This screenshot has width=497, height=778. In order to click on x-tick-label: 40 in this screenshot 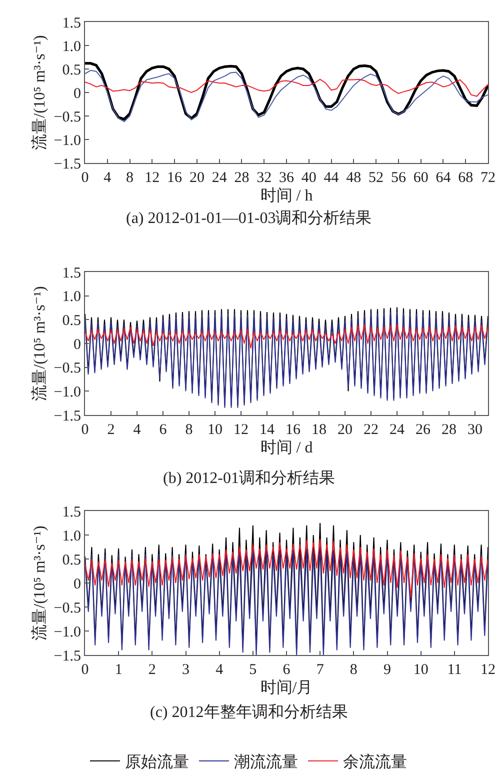, I will do `click(308, 178)`.